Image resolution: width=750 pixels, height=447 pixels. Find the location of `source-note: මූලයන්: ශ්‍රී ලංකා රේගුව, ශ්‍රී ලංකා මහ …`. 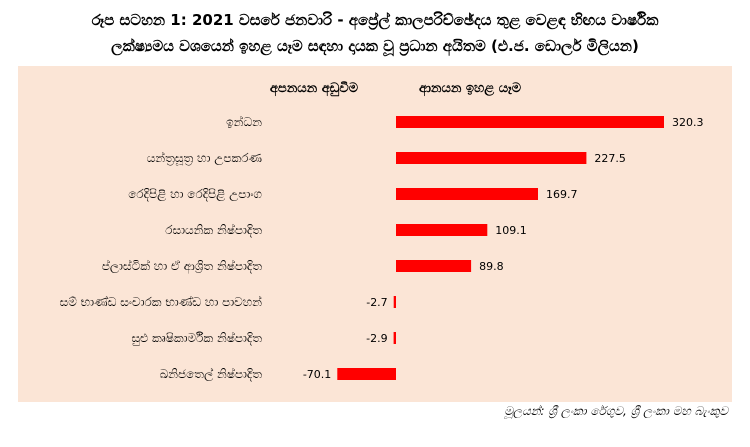

source-note: මූලයන්: ශ්‍රී ලංකා රේගුව, ශ්‍රී ලංකා මහ … is located at coordinates (616, 411).